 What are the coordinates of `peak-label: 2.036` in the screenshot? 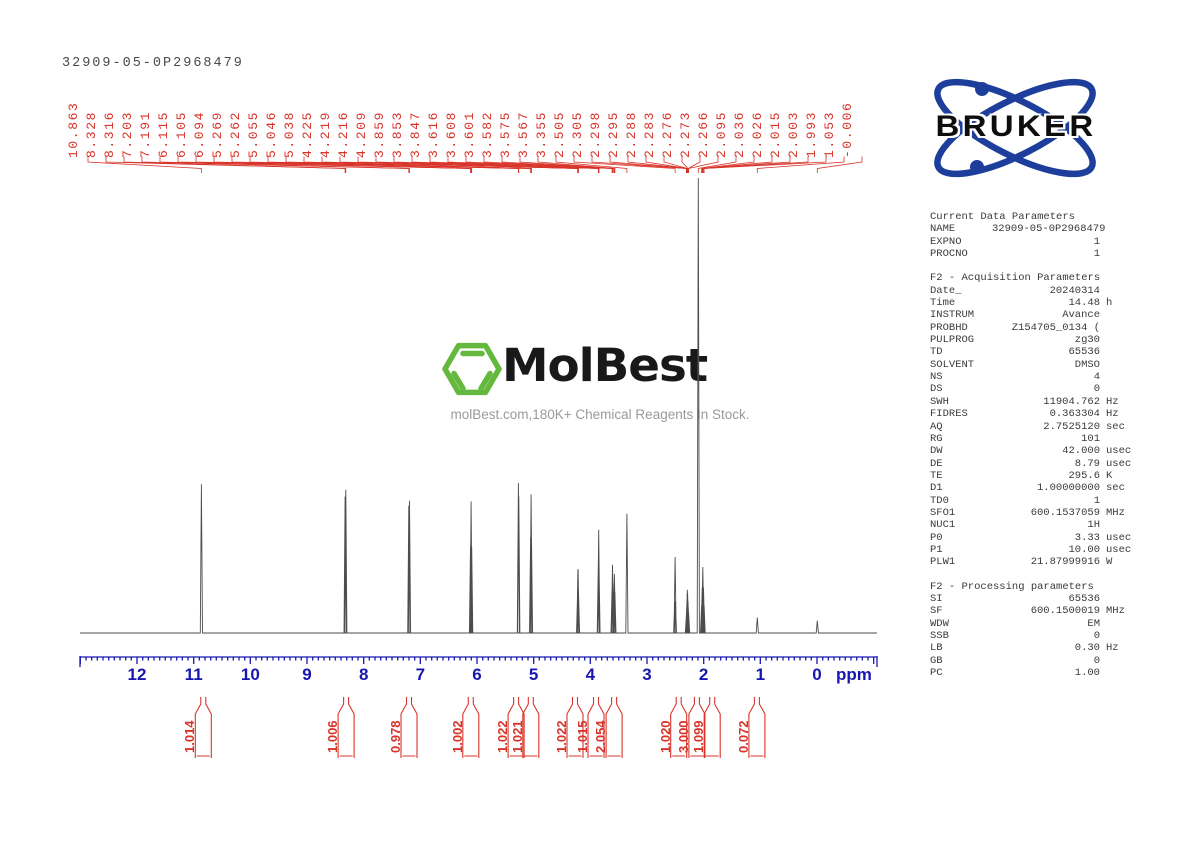 It's located at (739, 134).